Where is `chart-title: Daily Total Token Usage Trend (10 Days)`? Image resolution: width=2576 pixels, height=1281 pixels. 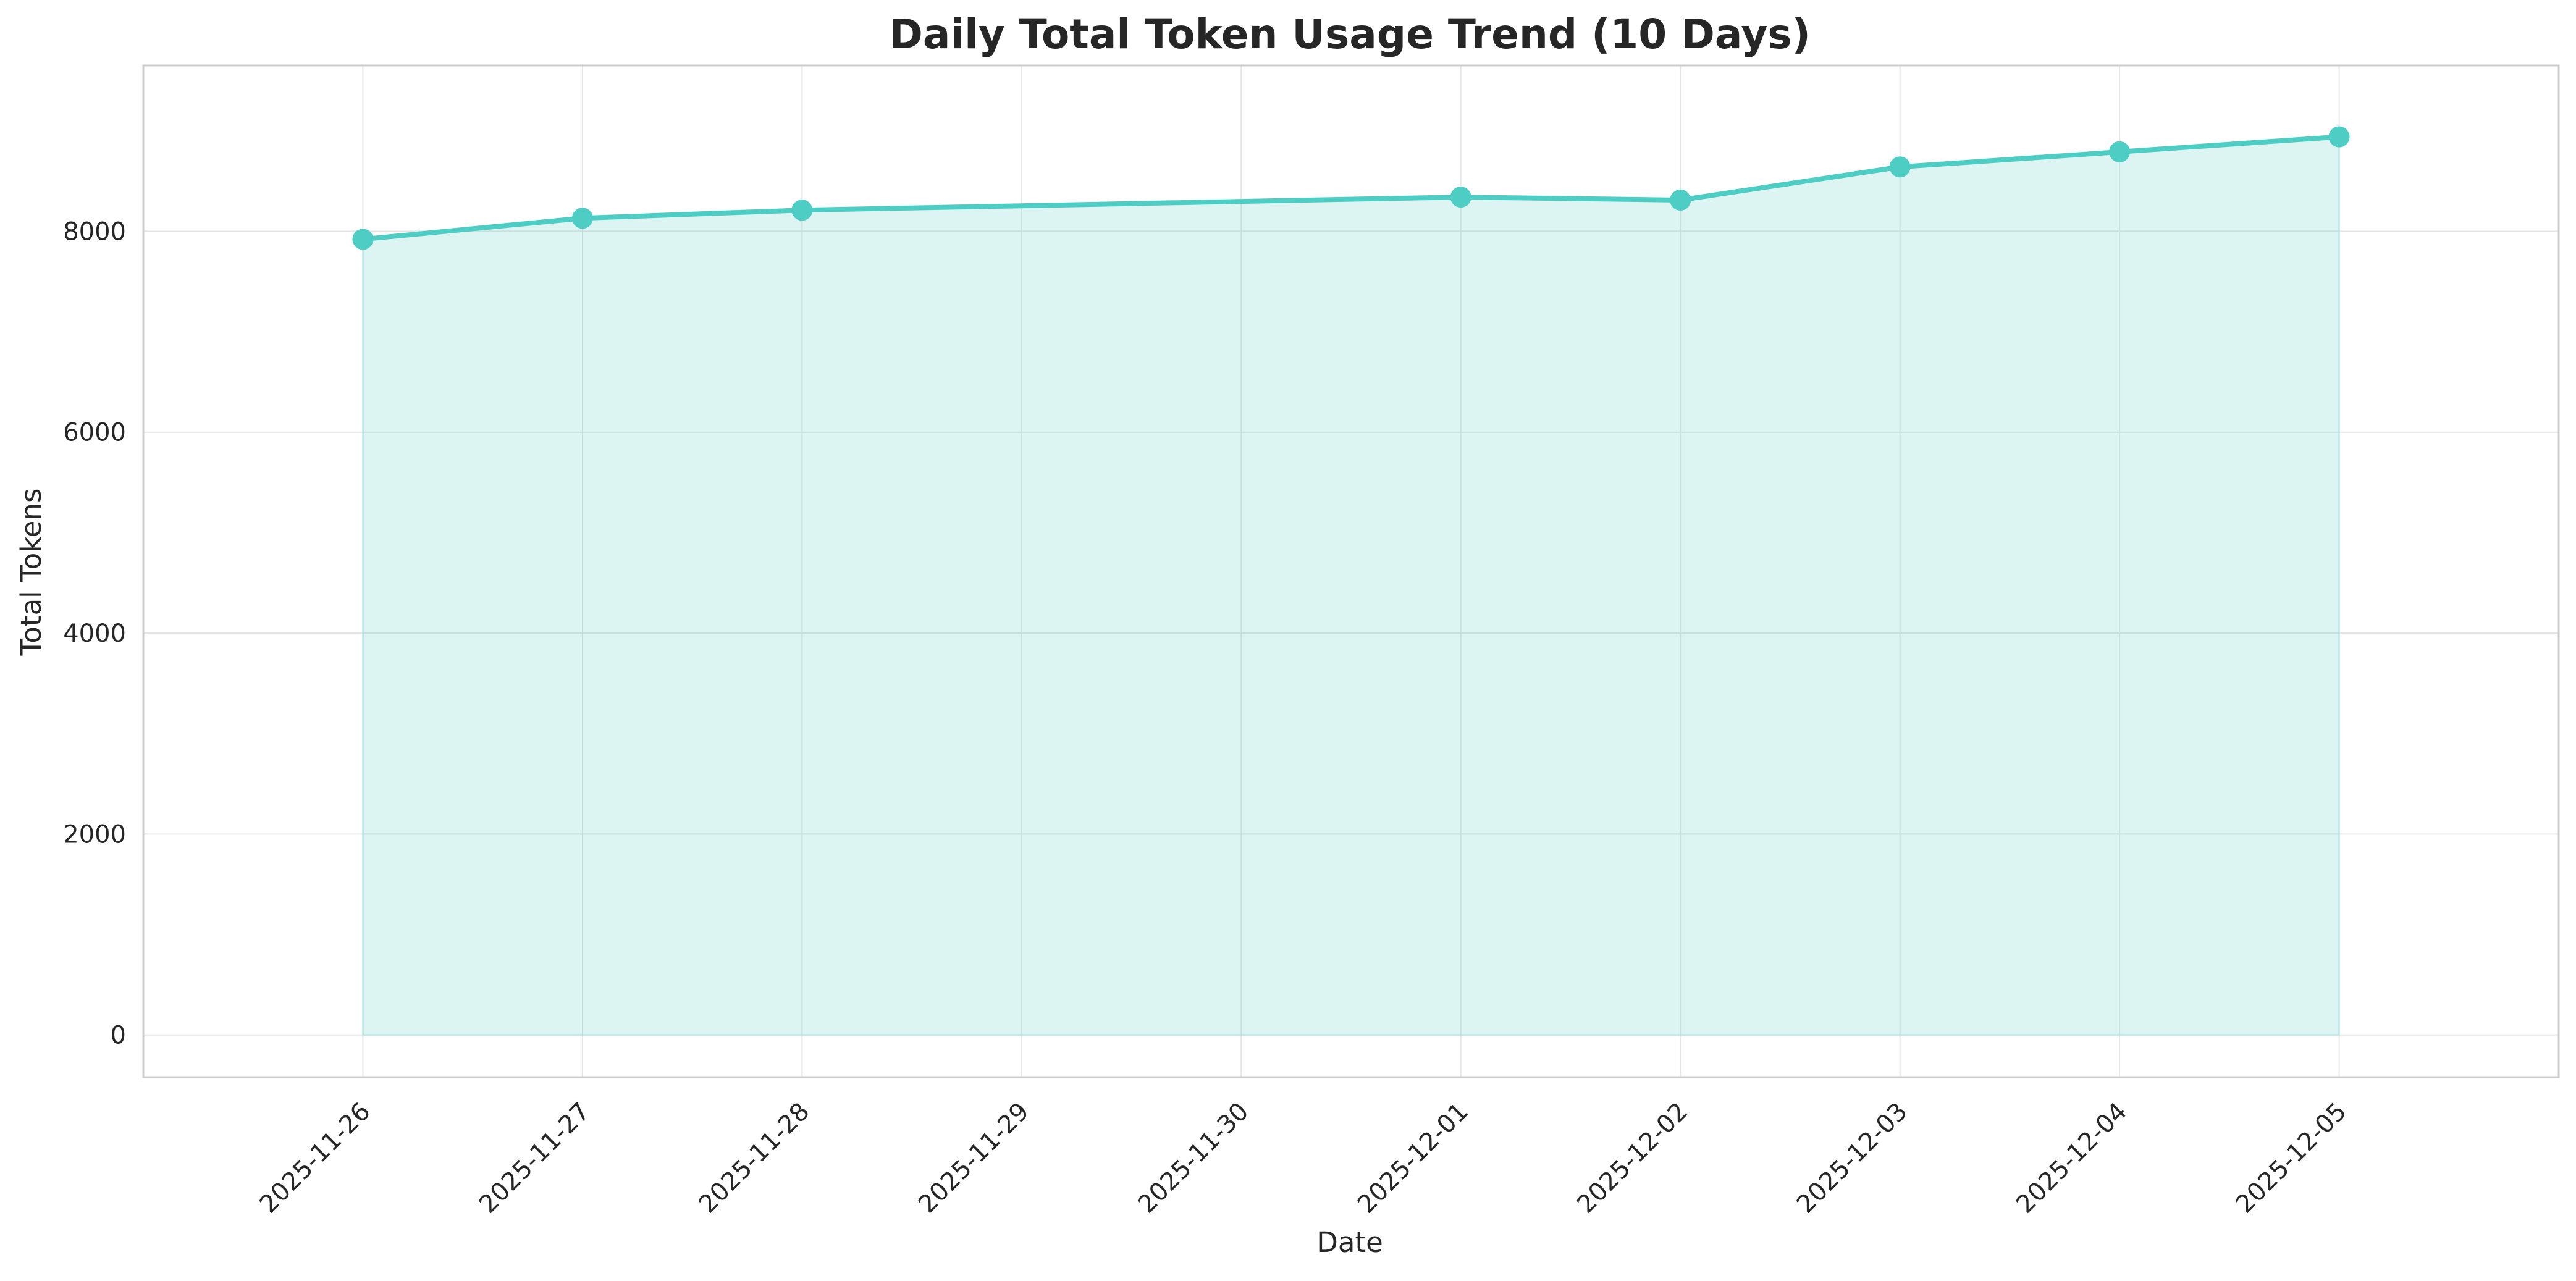 chart-title: Daily Total Token Usage Trend (10 Days) is located at coordinates (1350, 34).